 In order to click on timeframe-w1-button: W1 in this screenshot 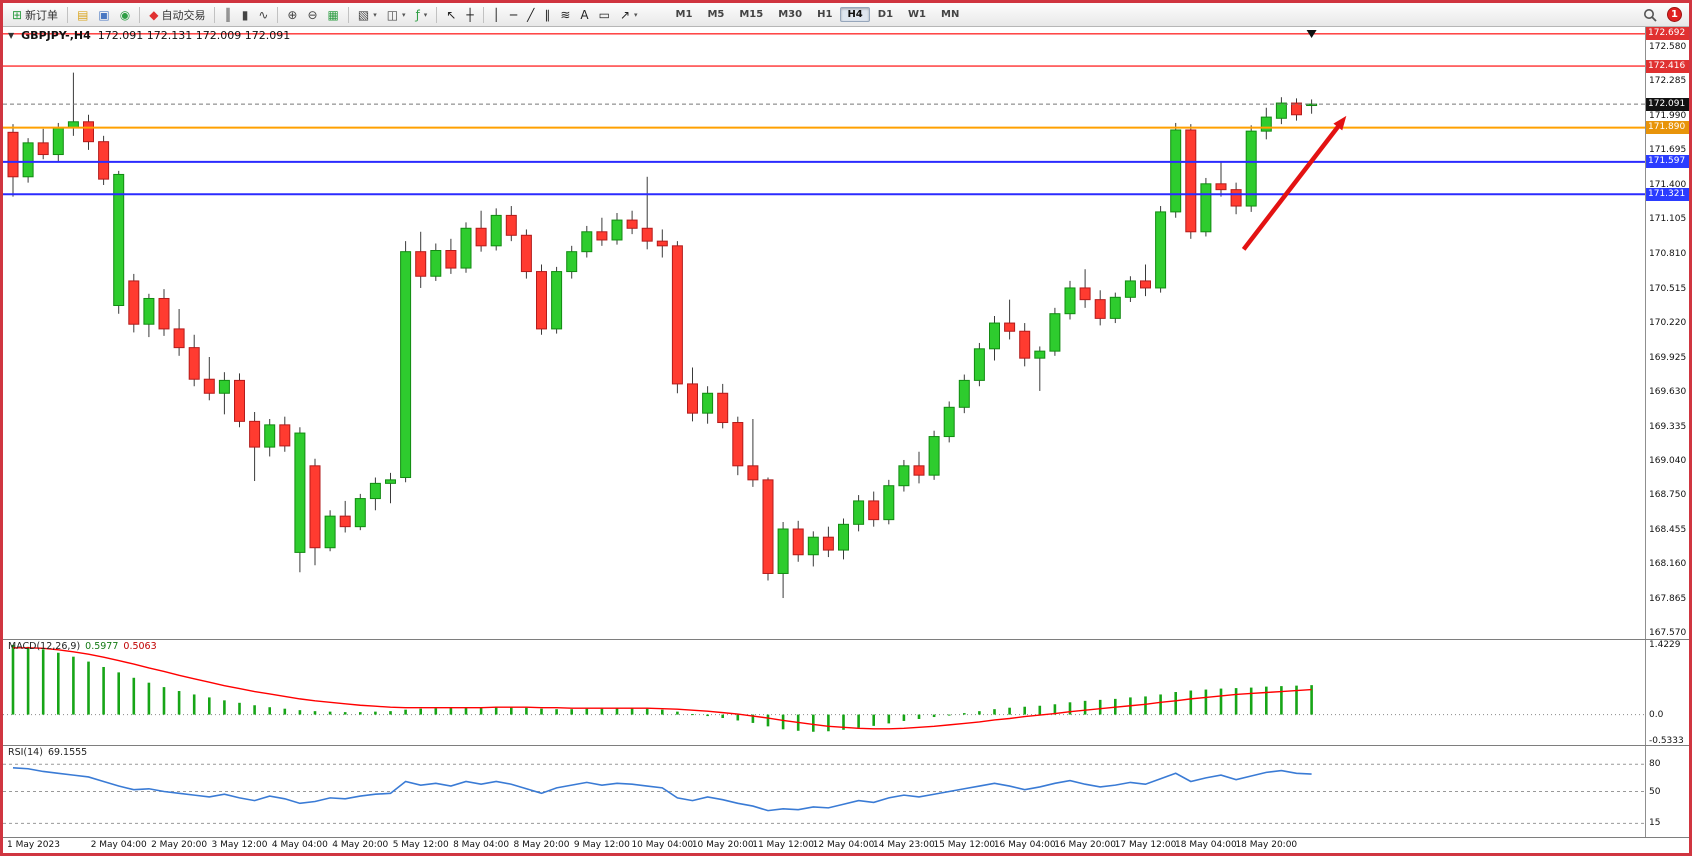, I will do `click(917, 14)`.